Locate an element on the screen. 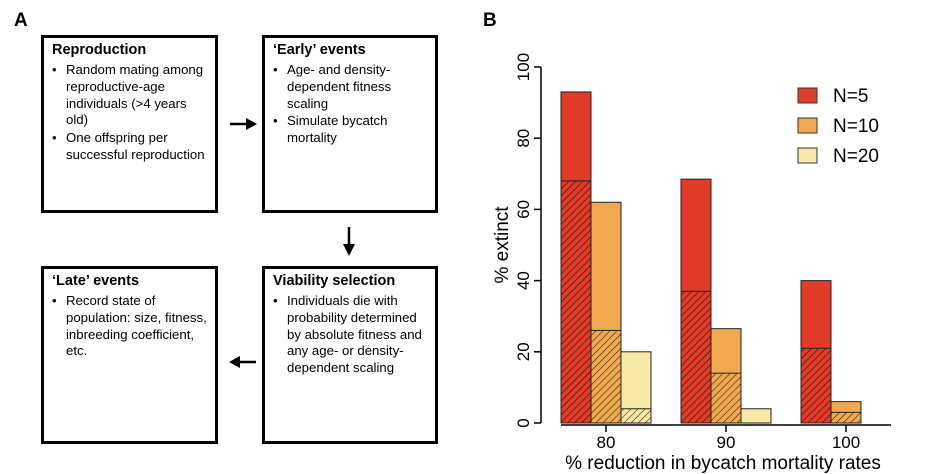 This screenshot has width=939, height=474. panel-a-label: A is located at coordinates (21, 20).